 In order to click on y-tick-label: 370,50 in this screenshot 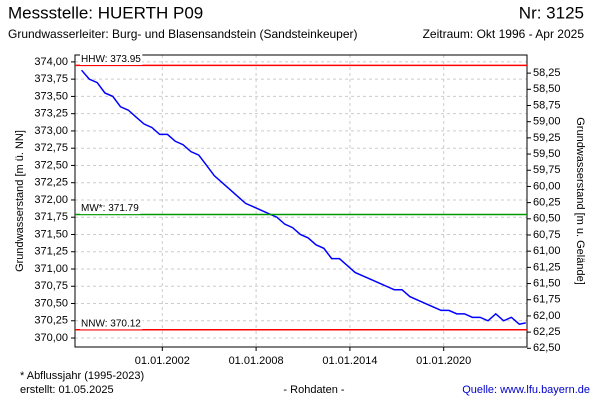, I will do `click(51, 303)`.